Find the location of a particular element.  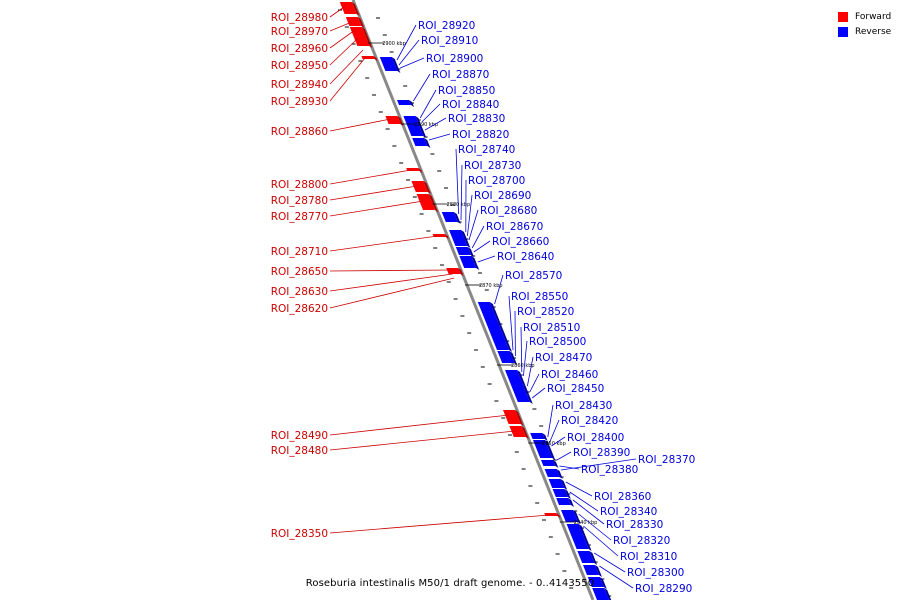

forward-gene-label: ROI_28650 is located at coordinates (299, 272).